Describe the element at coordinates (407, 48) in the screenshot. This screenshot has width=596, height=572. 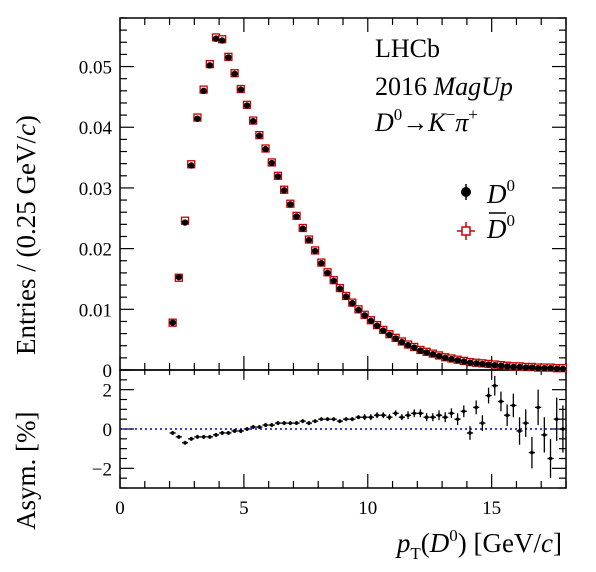
I see `experiment-label: LHCb` at that location.